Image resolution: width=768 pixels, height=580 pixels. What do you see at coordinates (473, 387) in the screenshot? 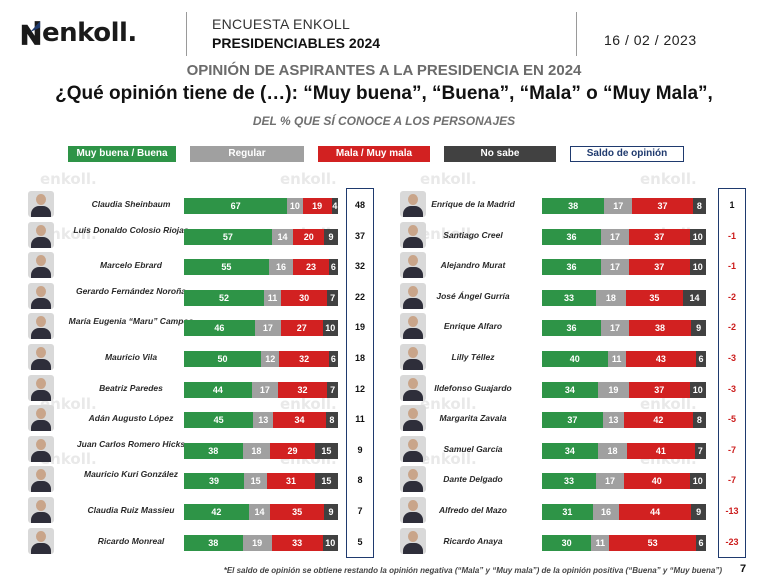
I see `candidate-name: Ildefonso Guajardo` at bounding box center [473, 387].